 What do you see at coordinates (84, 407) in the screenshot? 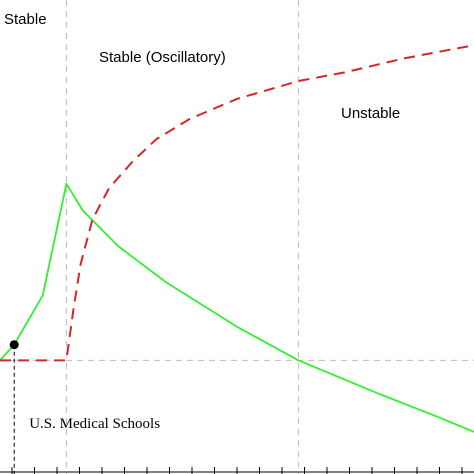
I see `annotation-layer: U.S. Medical Schools` at bounding box center [84, 407].